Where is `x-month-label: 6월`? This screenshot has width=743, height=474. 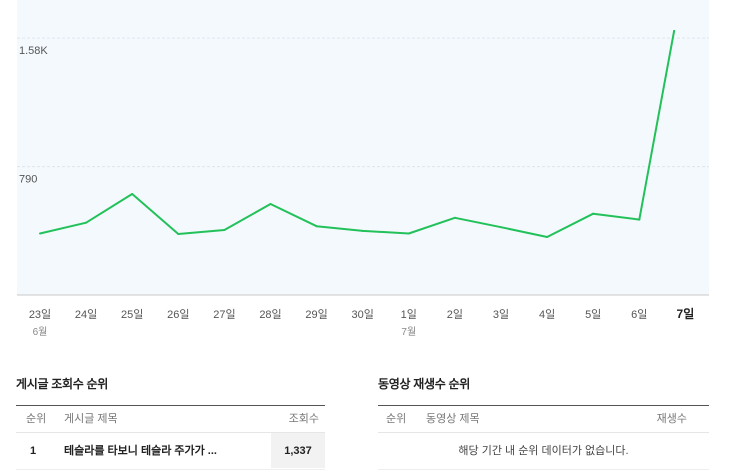
x-month-label: 6월 is located at coordinates (40, 332).